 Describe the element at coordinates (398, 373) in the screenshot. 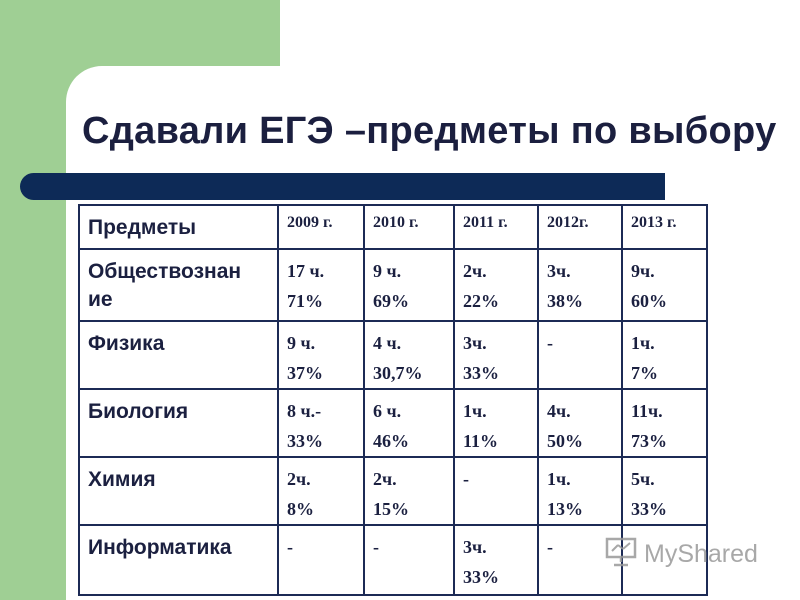

I see `percent-text: 30,7%` at that location.